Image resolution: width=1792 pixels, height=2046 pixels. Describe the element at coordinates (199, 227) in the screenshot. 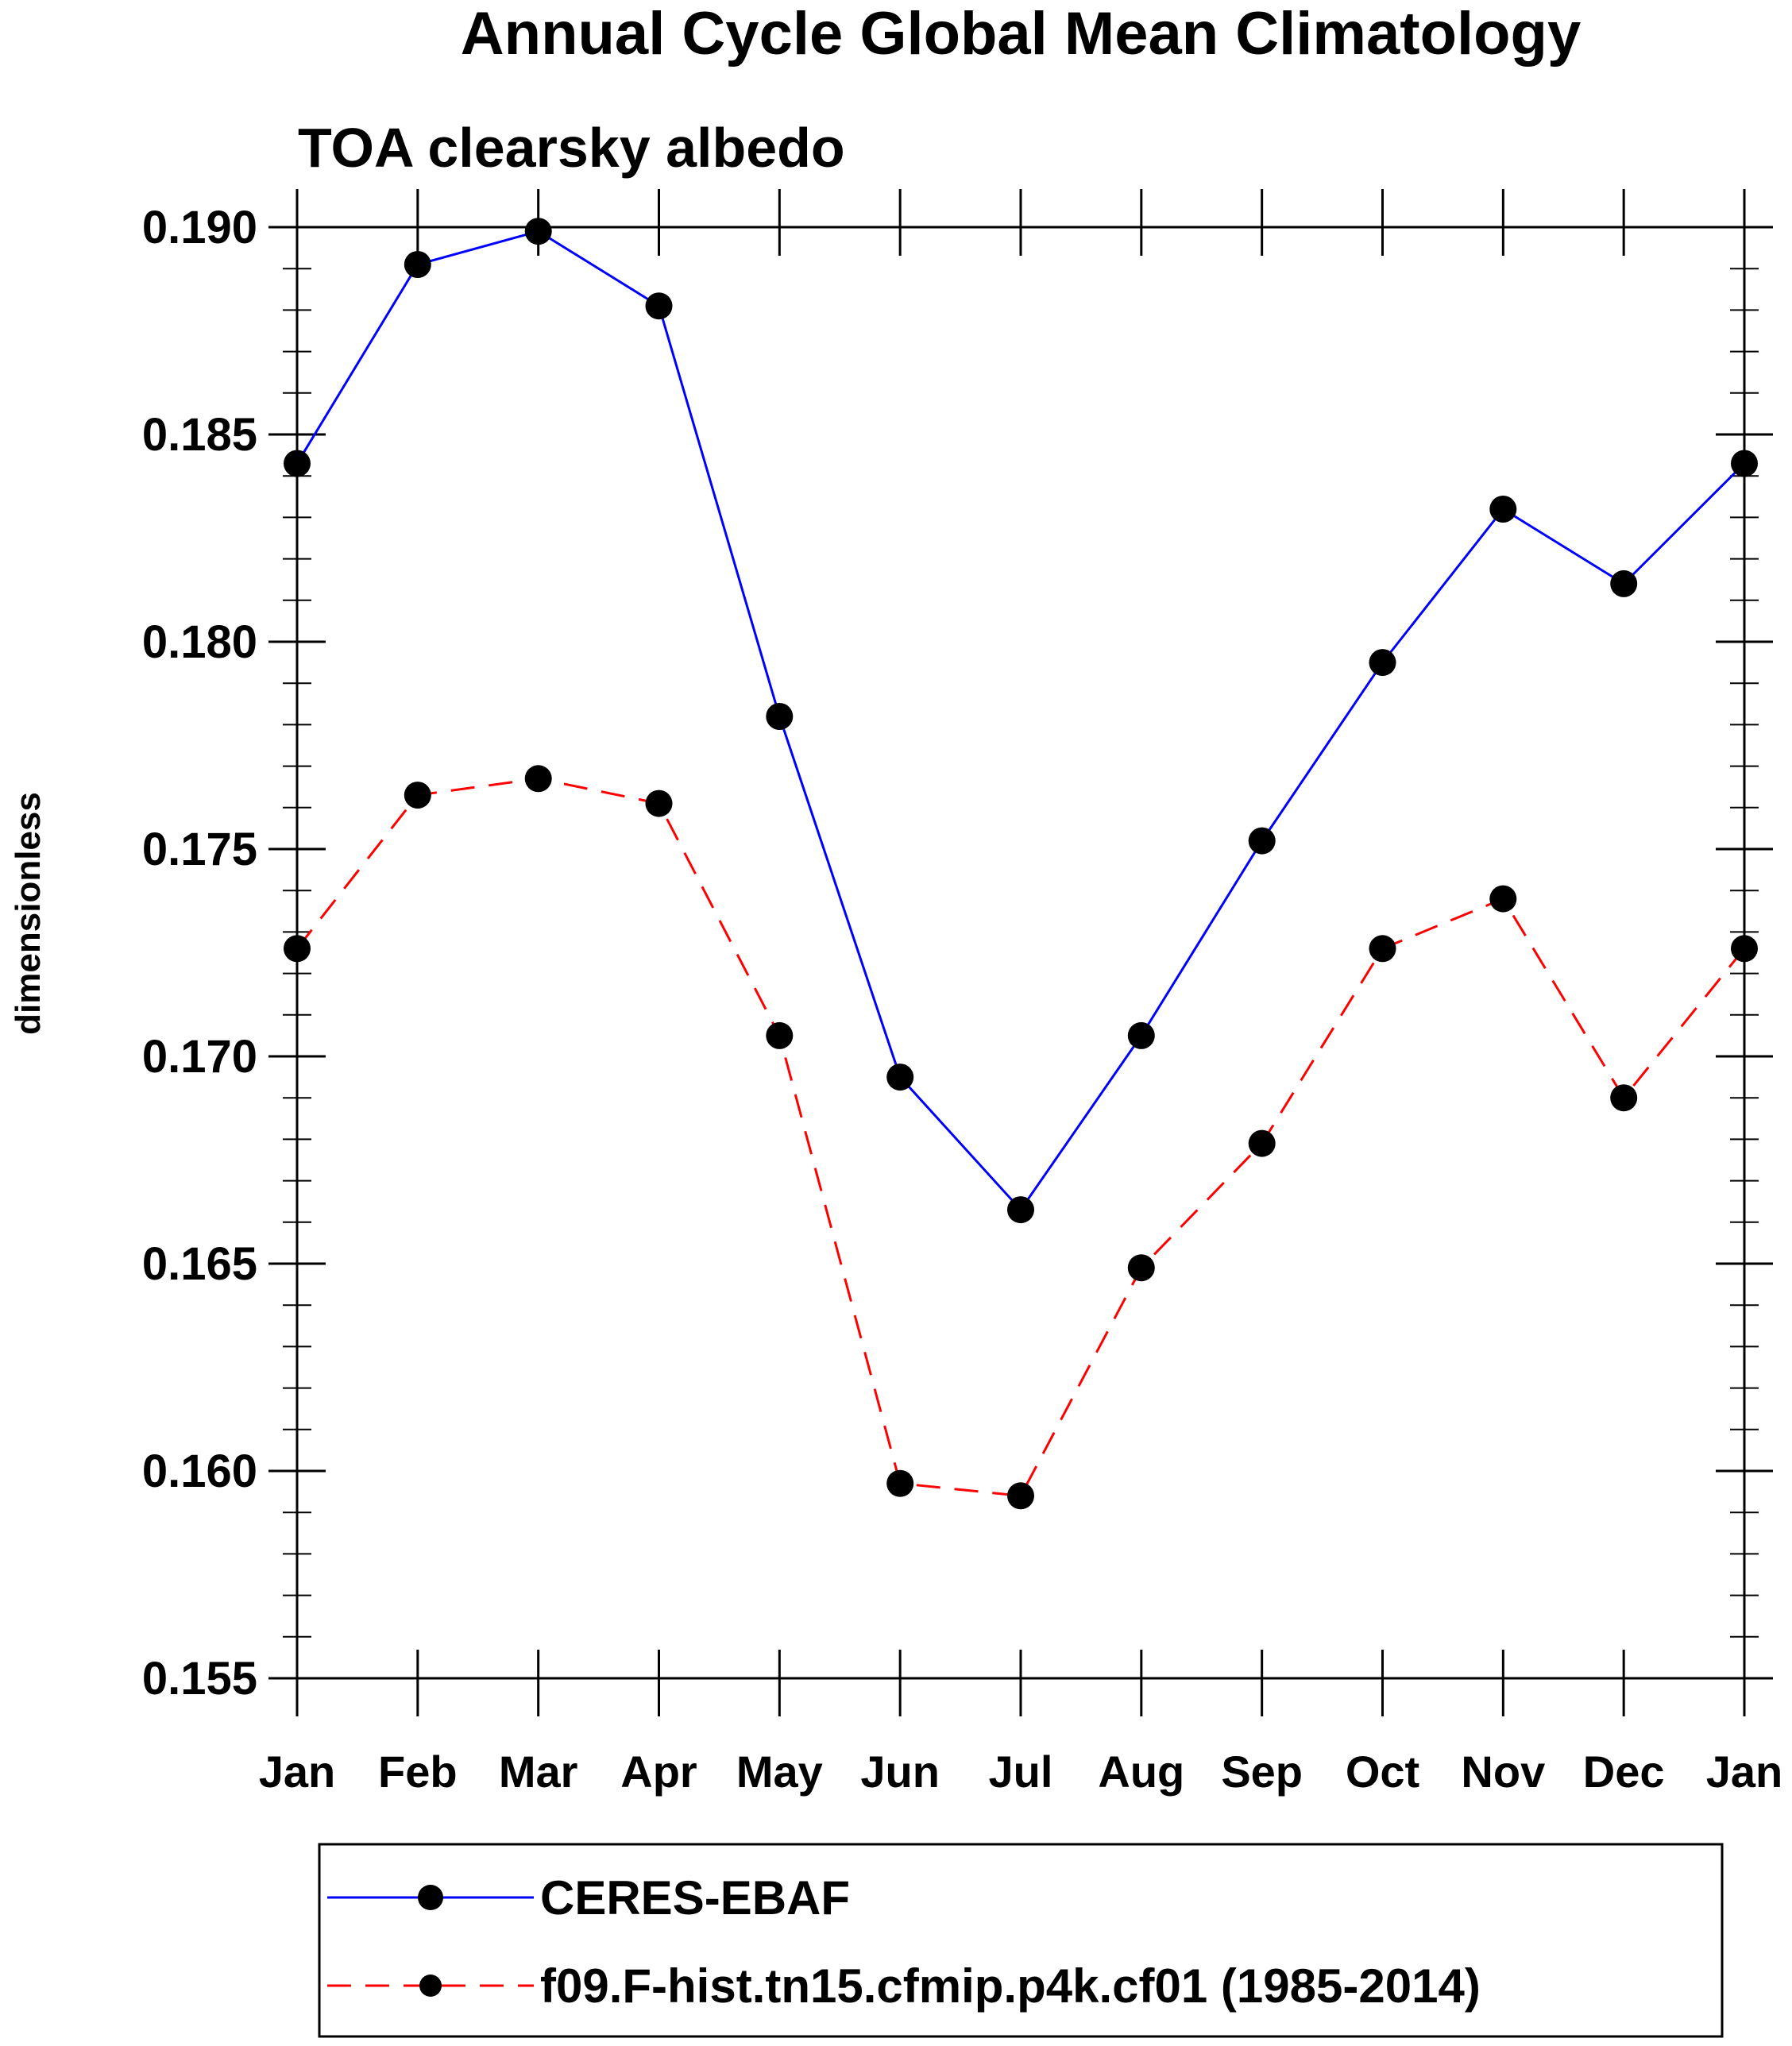

I see `y-tick-label: 0.190` at that location.